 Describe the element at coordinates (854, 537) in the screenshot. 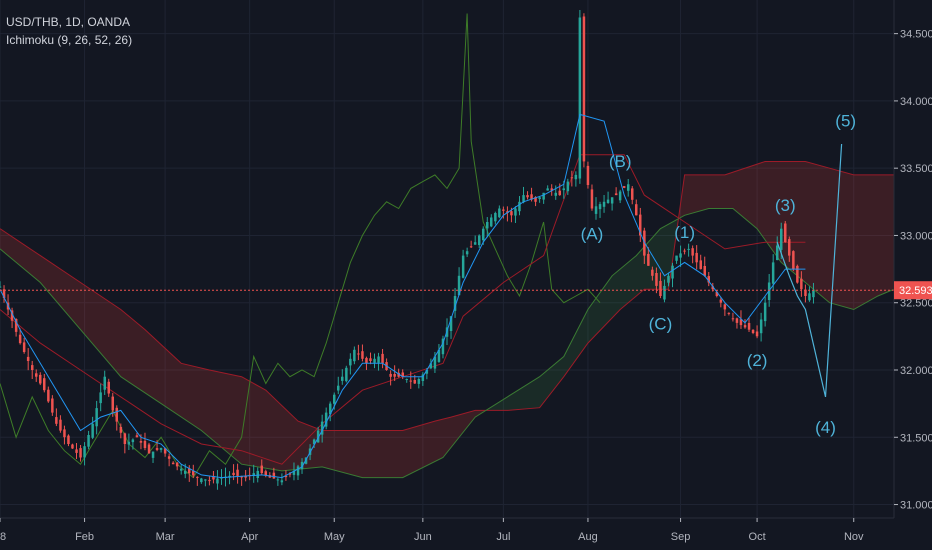

I see `x-tick-label: Nov` at that location.